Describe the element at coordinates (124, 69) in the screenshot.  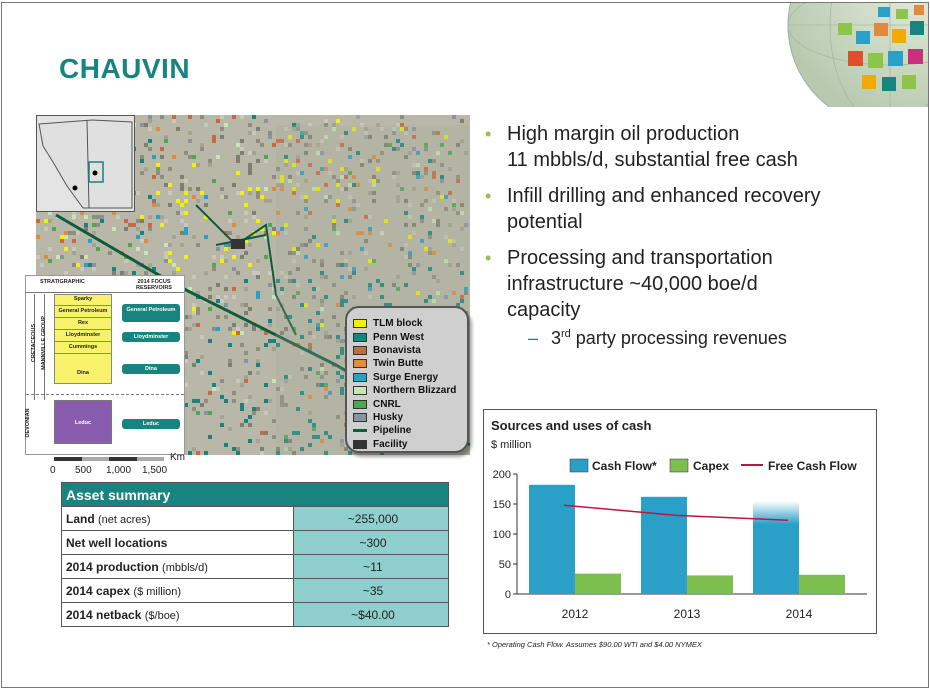
I see `page-title: CHAUVIN` at that location.